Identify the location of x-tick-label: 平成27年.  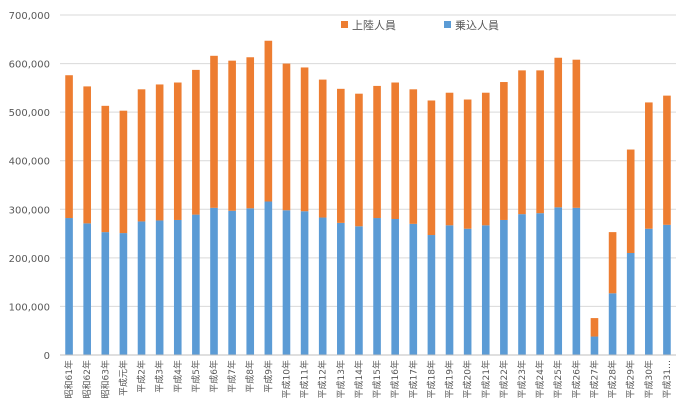
(594, 379).